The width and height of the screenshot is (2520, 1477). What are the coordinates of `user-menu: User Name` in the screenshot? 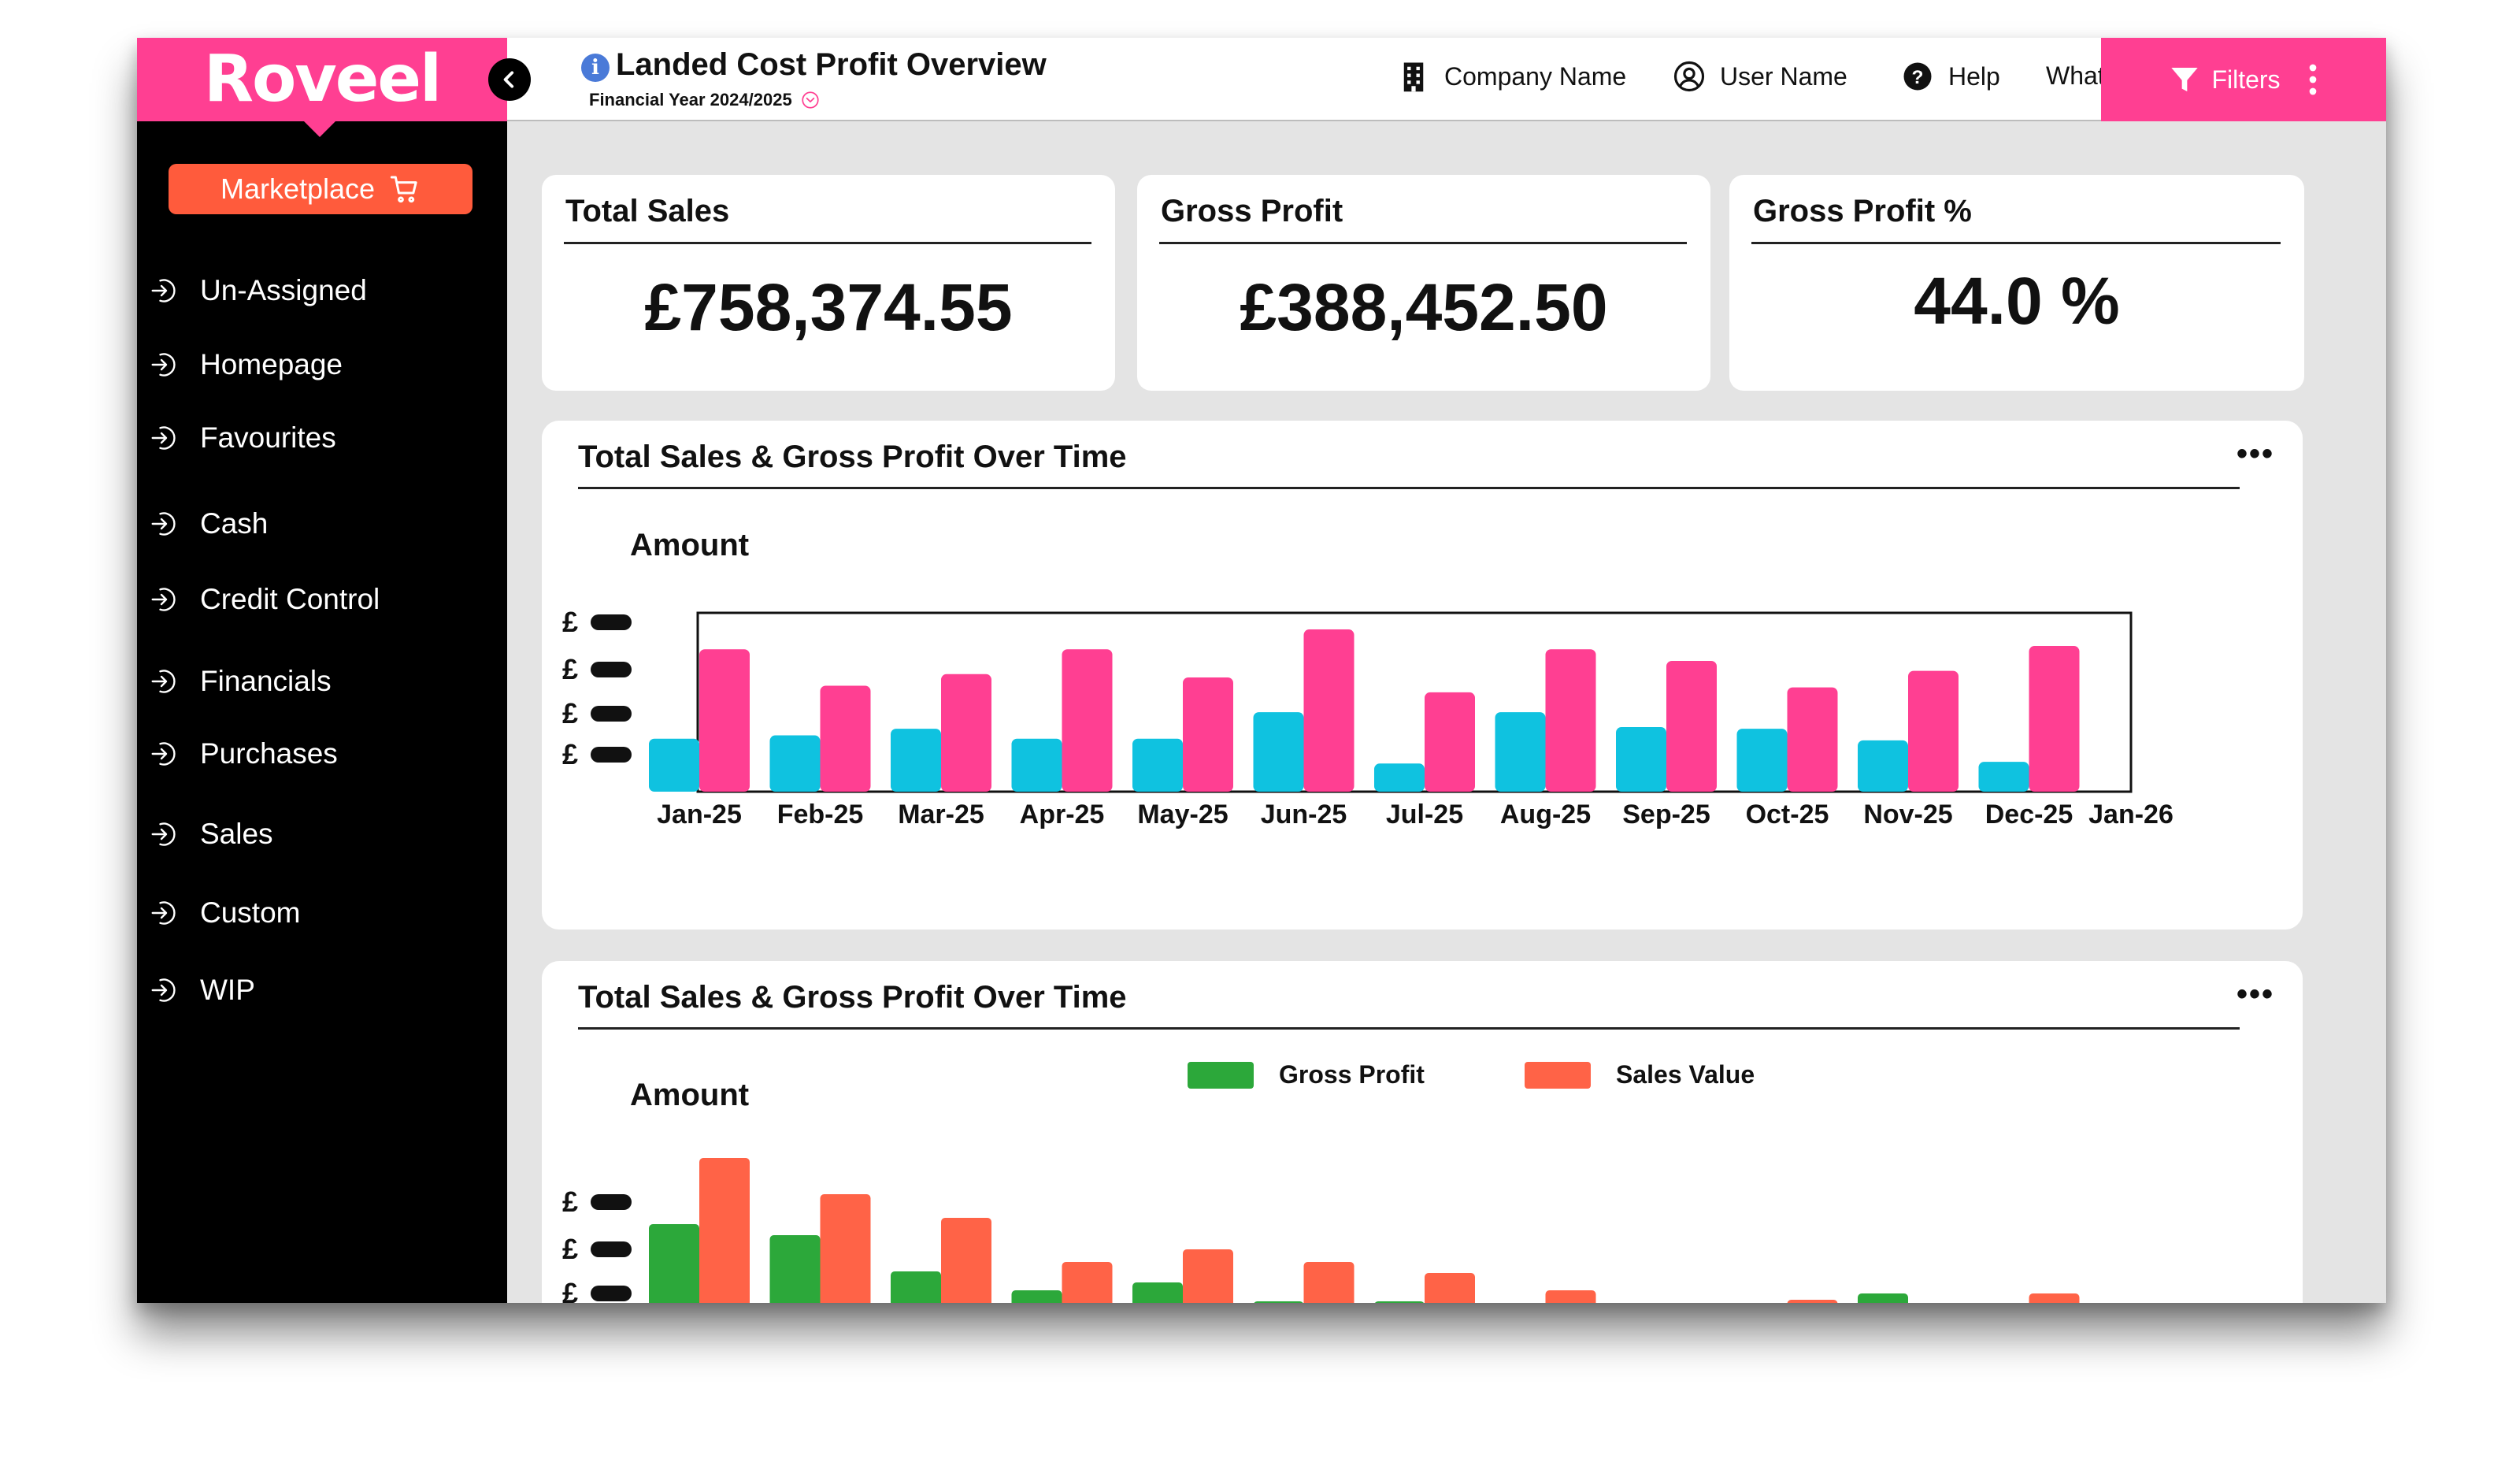 It's located at (1760, 76).